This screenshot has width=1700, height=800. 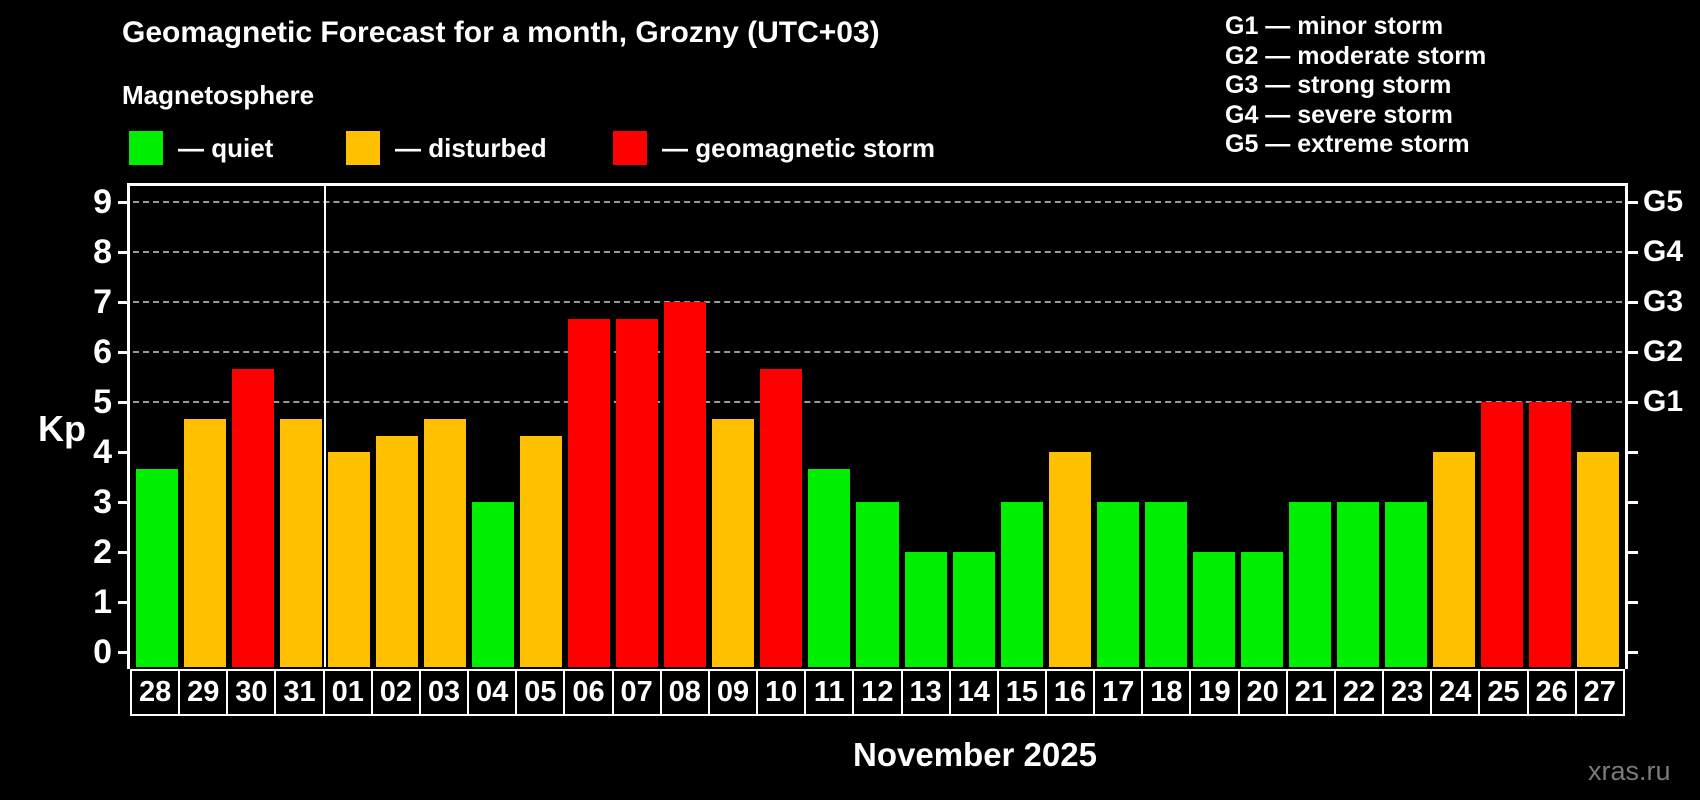 What do you see at coordinates (1626, 426) in the screenshot?
I see `right-axis-line` at bounding box center [1626, 426].